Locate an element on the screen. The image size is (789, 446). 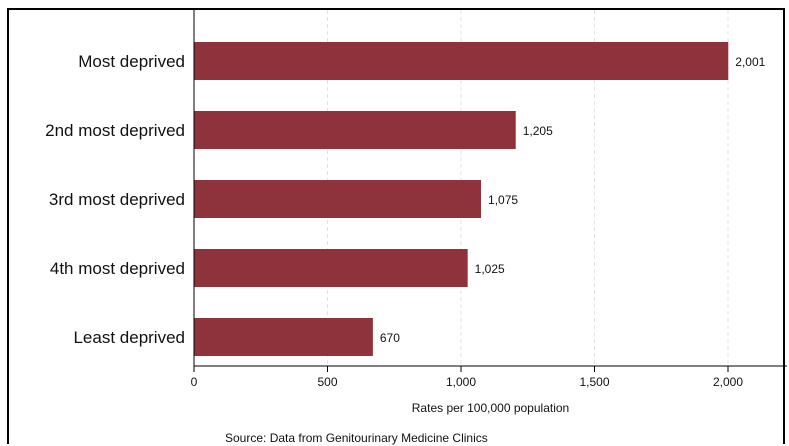
value-label: 670 is located at coordinates (390, 338).